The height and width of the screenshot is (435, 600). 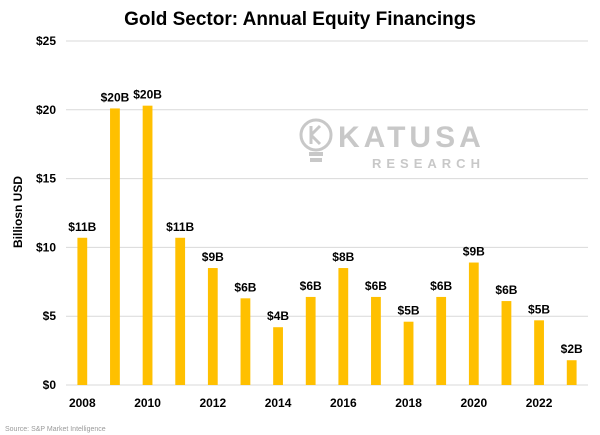 I want to click on x-tick-label: 2010, so click(x=147, y=403).